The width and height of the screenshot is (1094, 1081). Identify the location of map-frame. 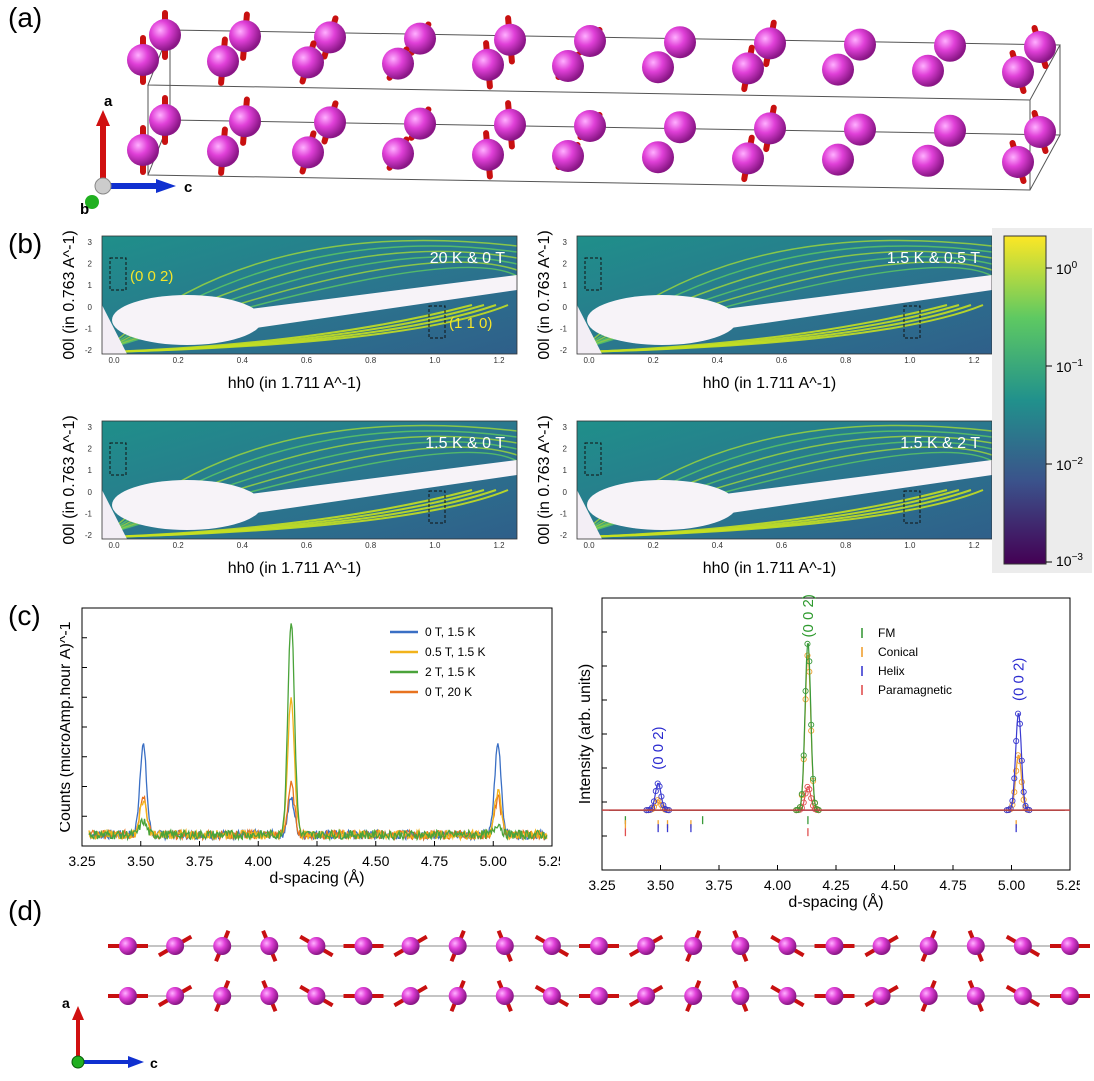
(309, 295).